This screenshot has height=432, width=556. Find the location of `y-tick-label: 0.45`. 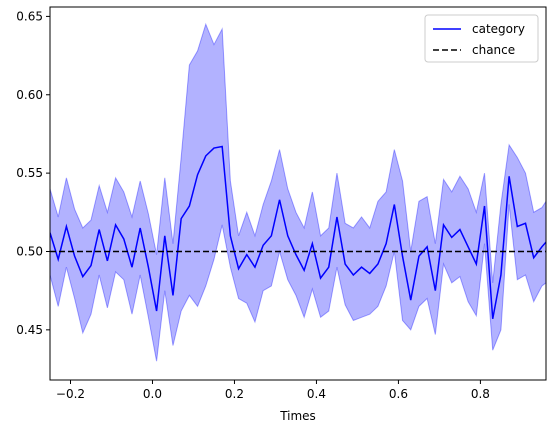

y-tick-label: 0.45 is located at coordinates (29, 330).